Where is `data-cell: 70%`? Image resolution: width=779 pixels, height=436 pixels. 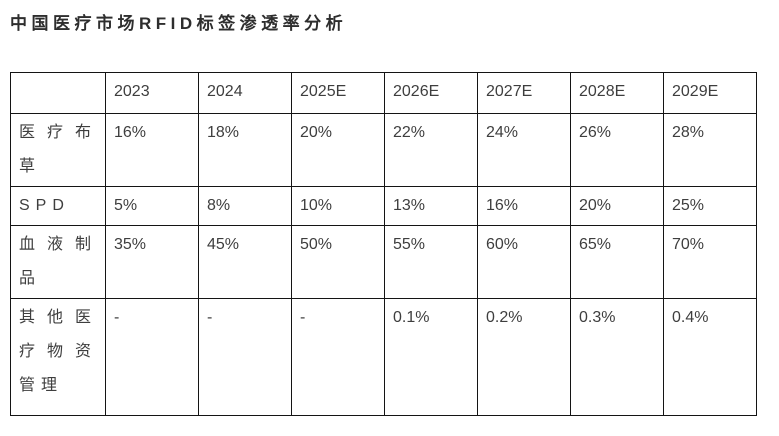
data-cell: 70% is located at coordinates (710, 262).